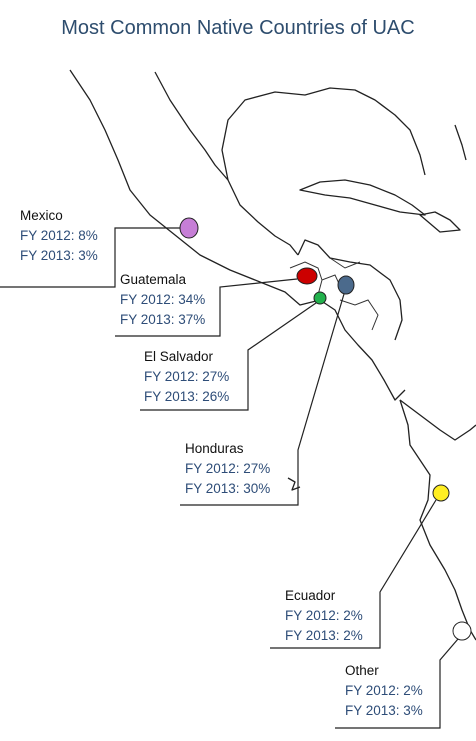 Image resolution: width=476 pixels, height=741 pixels. I want to click on stat-line: FY 2013: 26%, so click(186, 396).